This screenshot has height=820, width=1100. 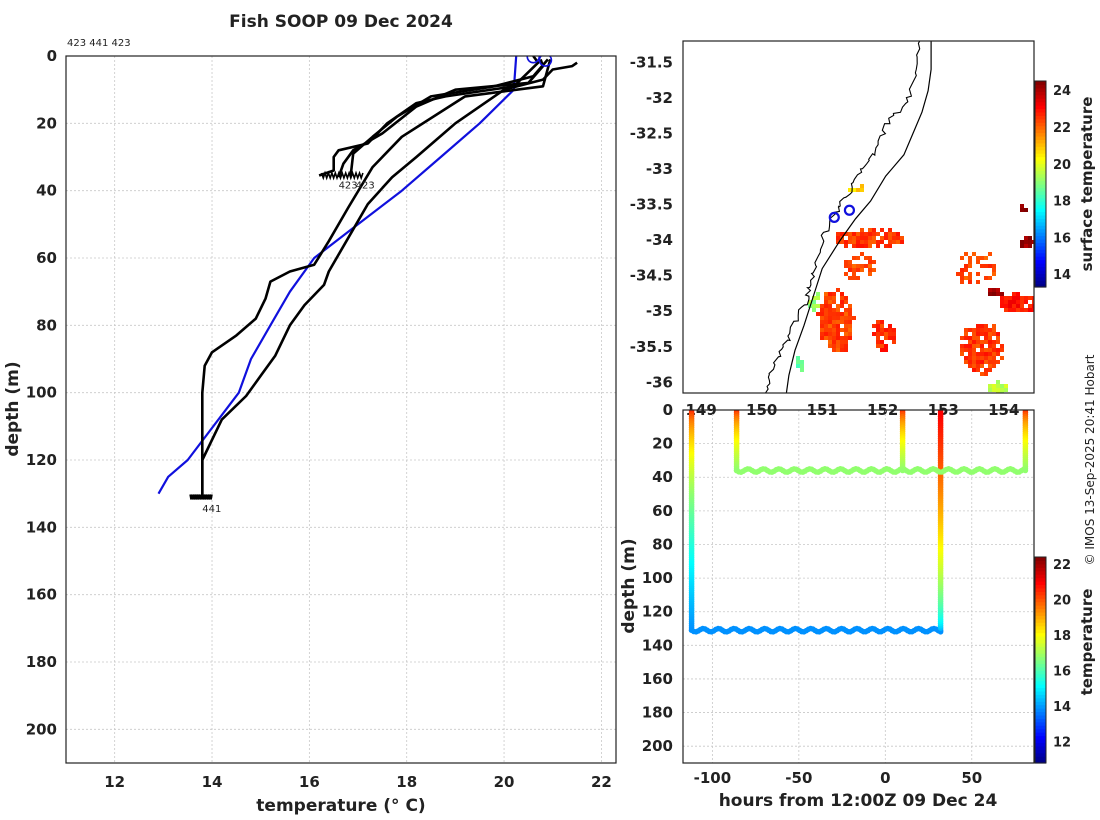 I want to click on profile-id-label: 423, so click(x=348, y=186).